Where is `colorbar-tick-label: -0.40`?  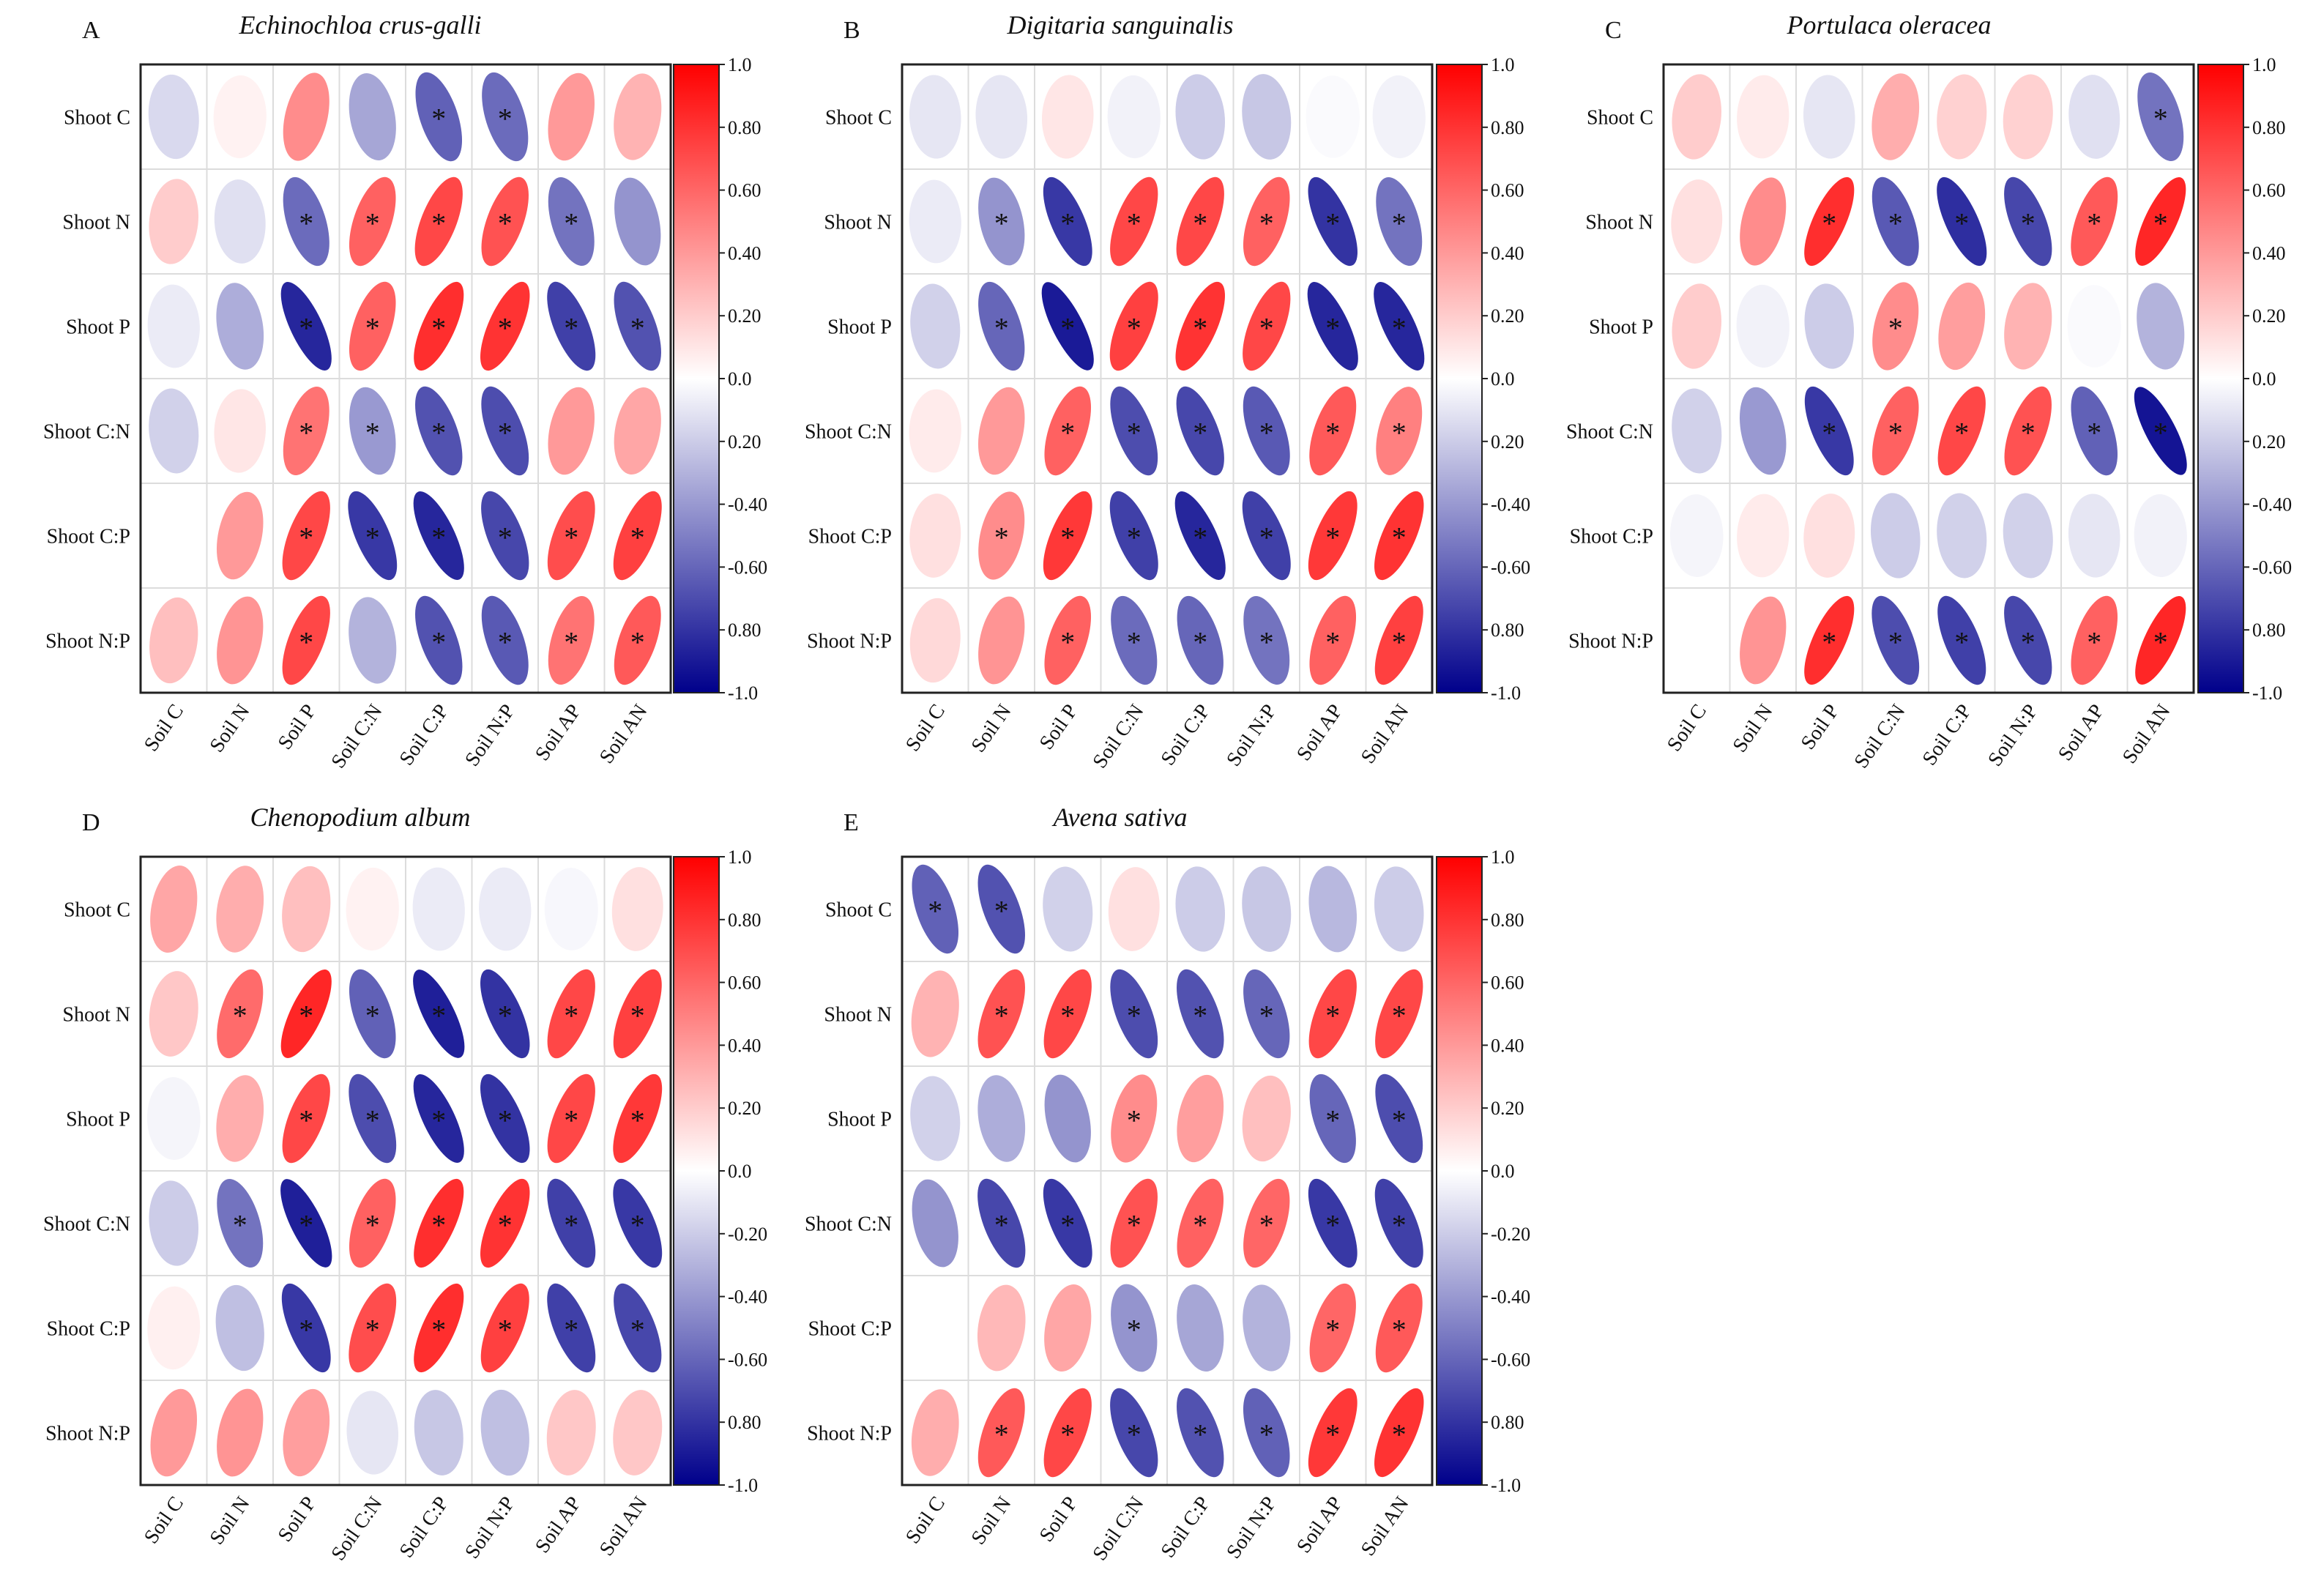
colorbar-tick-label: -0.40 is located at coordinates (1510, 505).